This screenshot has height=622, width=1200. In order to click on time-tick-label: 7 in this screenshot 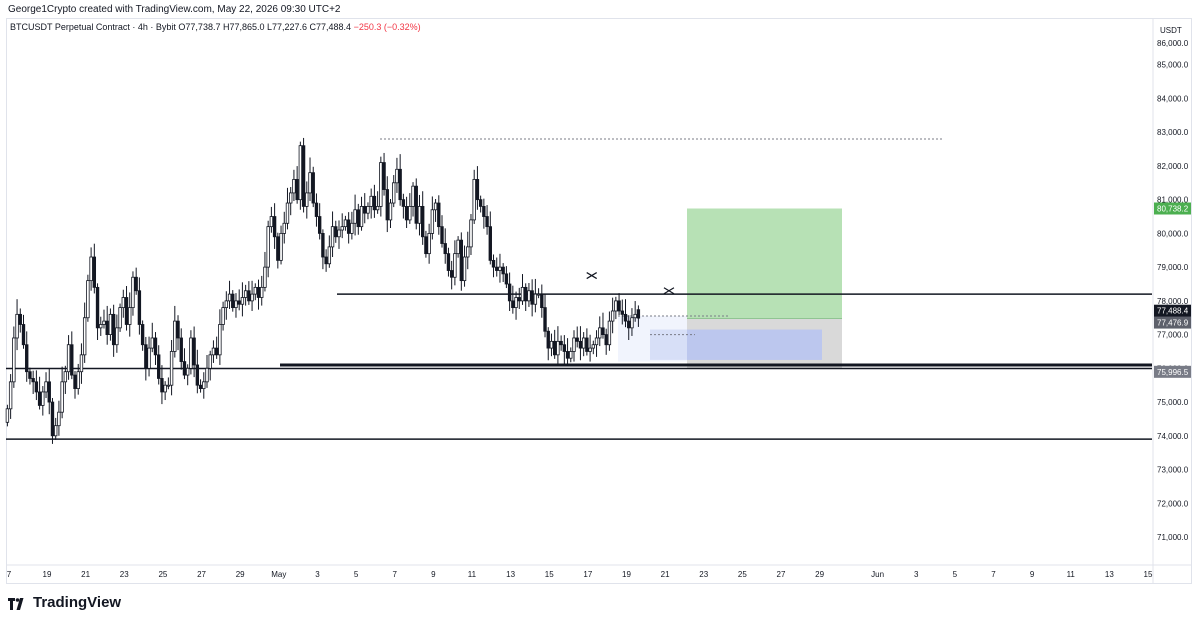, I will do `click(993, 574)`.